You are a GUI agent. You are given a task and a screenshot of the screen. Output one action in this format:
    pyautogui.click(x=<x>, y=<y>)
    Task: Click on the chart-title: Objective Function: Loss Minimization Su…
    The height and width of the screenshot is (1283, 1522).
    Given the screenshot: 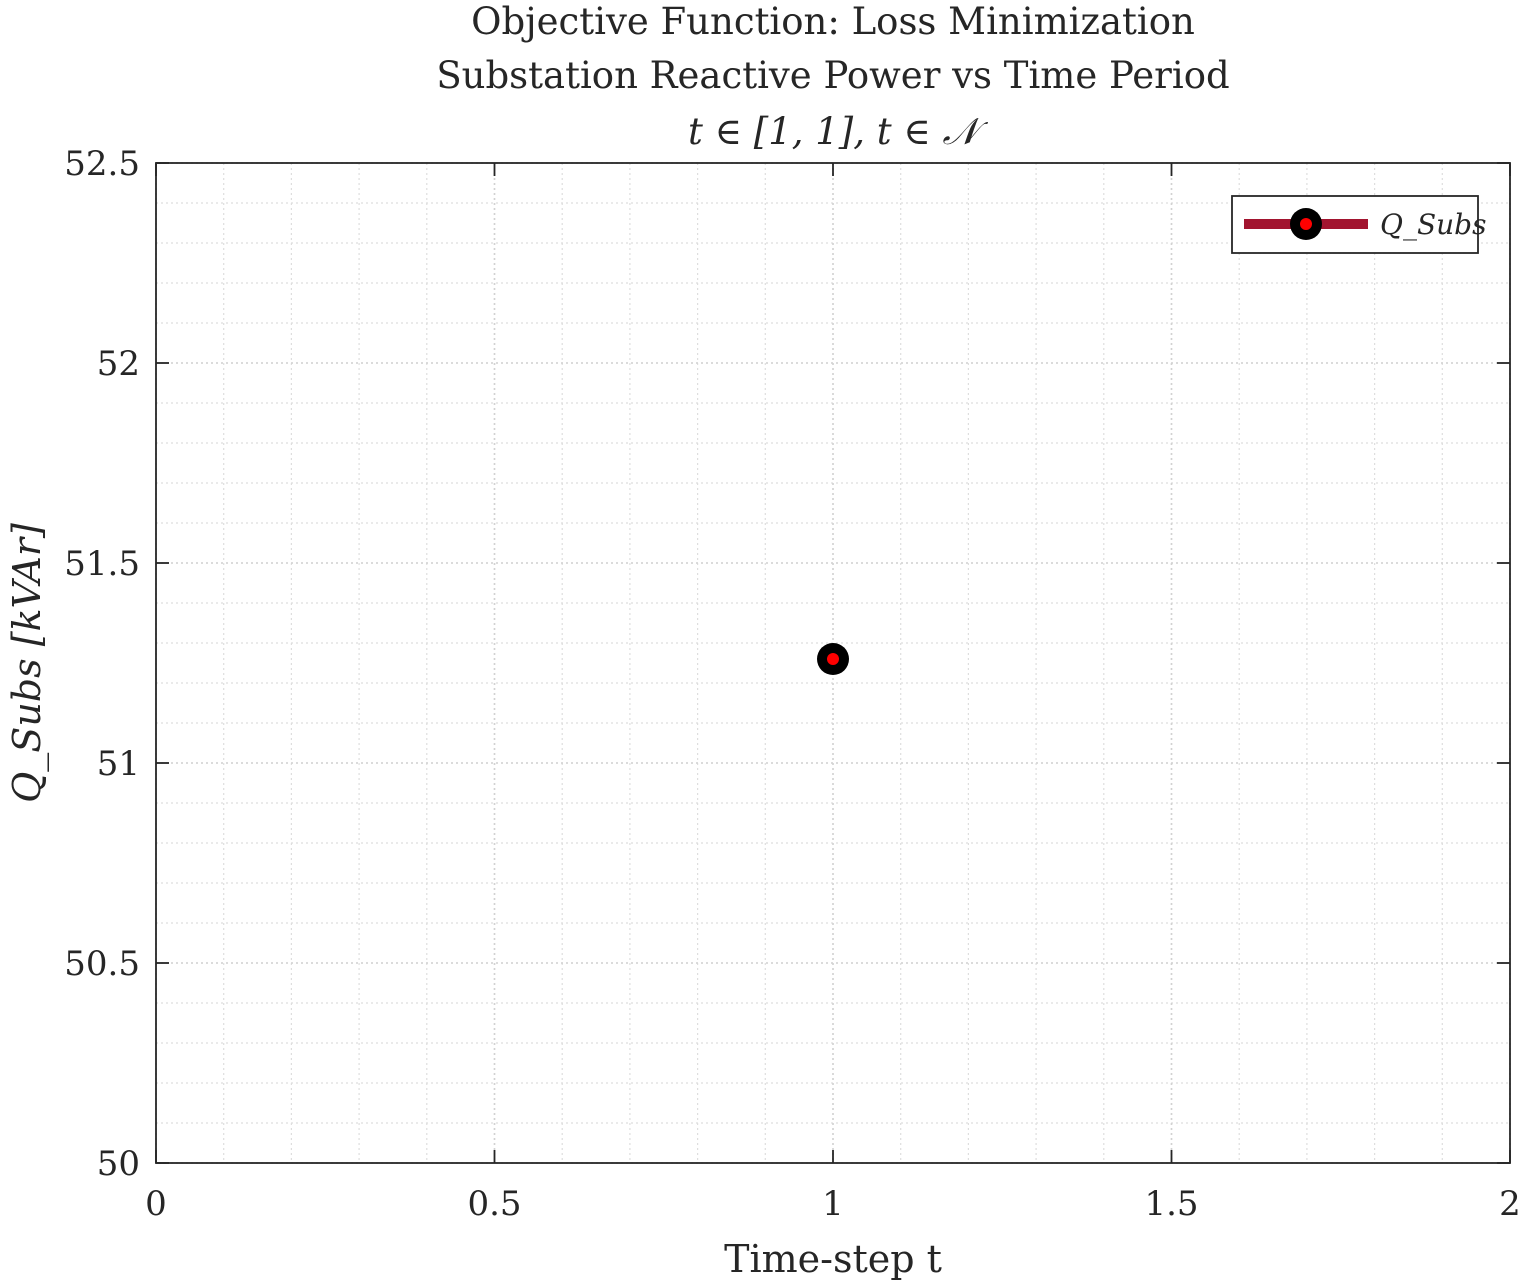 What is the action you would take?
    pyautogui.click(x=832, y=76)
    